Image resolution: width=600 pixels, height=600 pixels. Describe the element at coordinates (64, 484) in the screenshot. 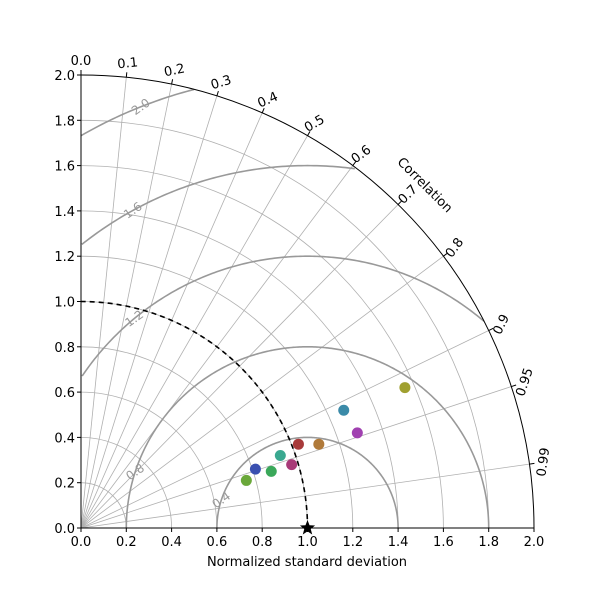

I see `y-tick-label: 0.2` at that location.